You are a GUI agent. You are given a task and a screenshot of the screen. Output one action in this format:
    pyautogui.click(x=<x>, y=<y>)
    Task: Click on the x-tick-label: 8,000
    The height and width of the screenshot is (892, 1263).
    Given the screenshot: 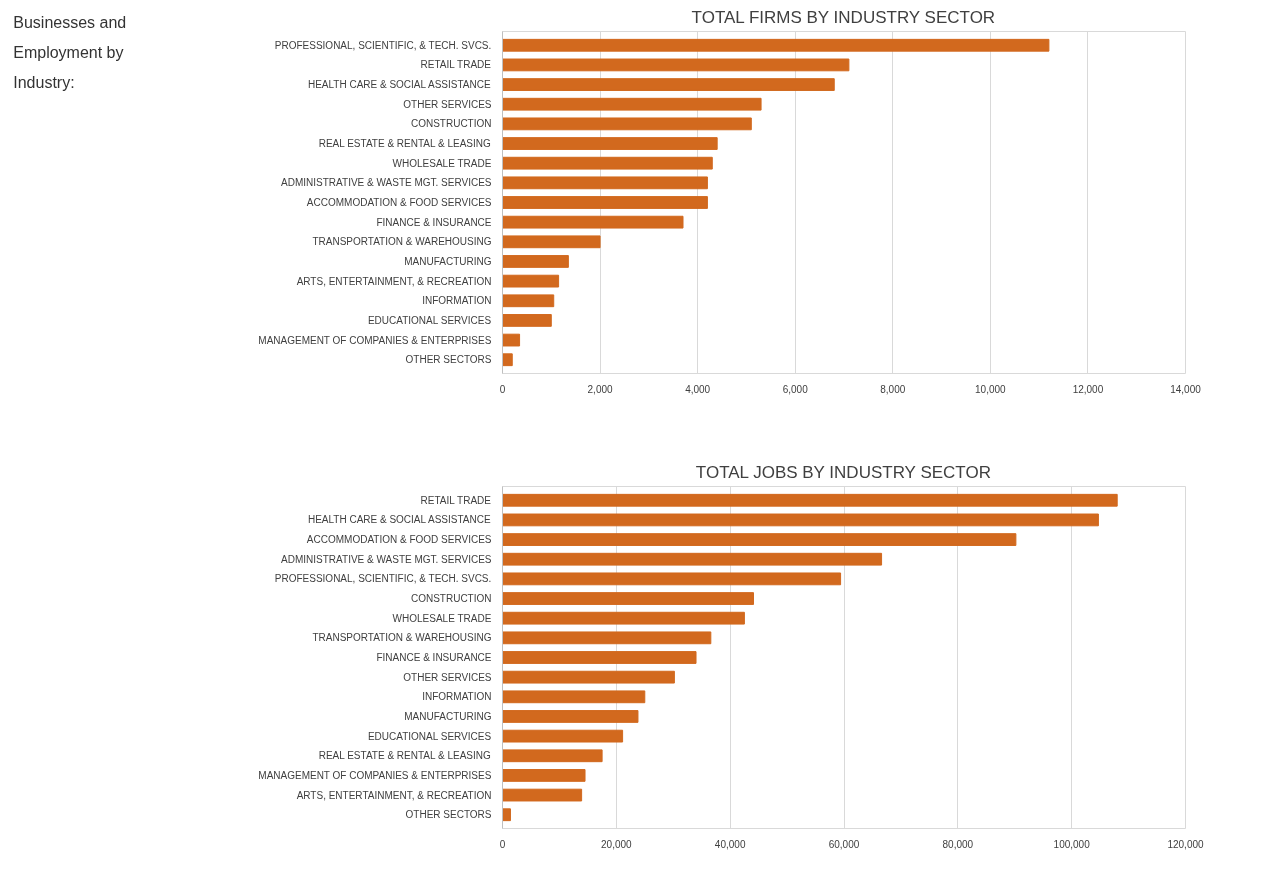 What is the action you would take?
    pyautogui.click(x=893, y=389)
    